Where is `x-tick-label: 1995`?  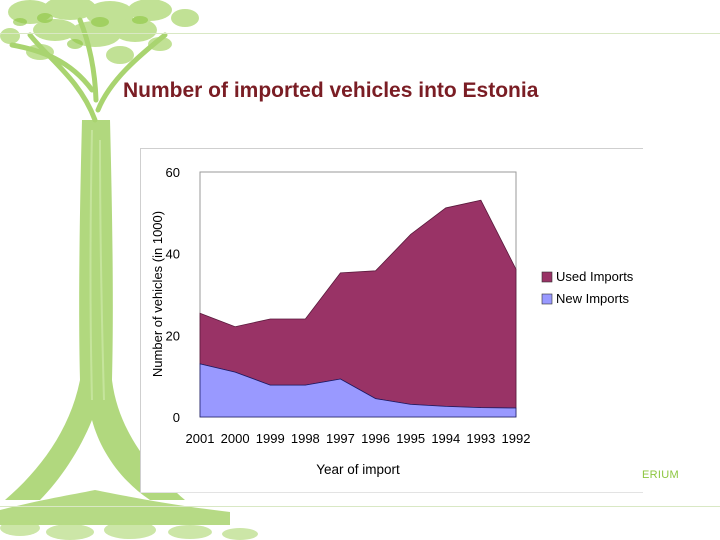 x-tick-label: 1995 is located at coordinates (410, 438).